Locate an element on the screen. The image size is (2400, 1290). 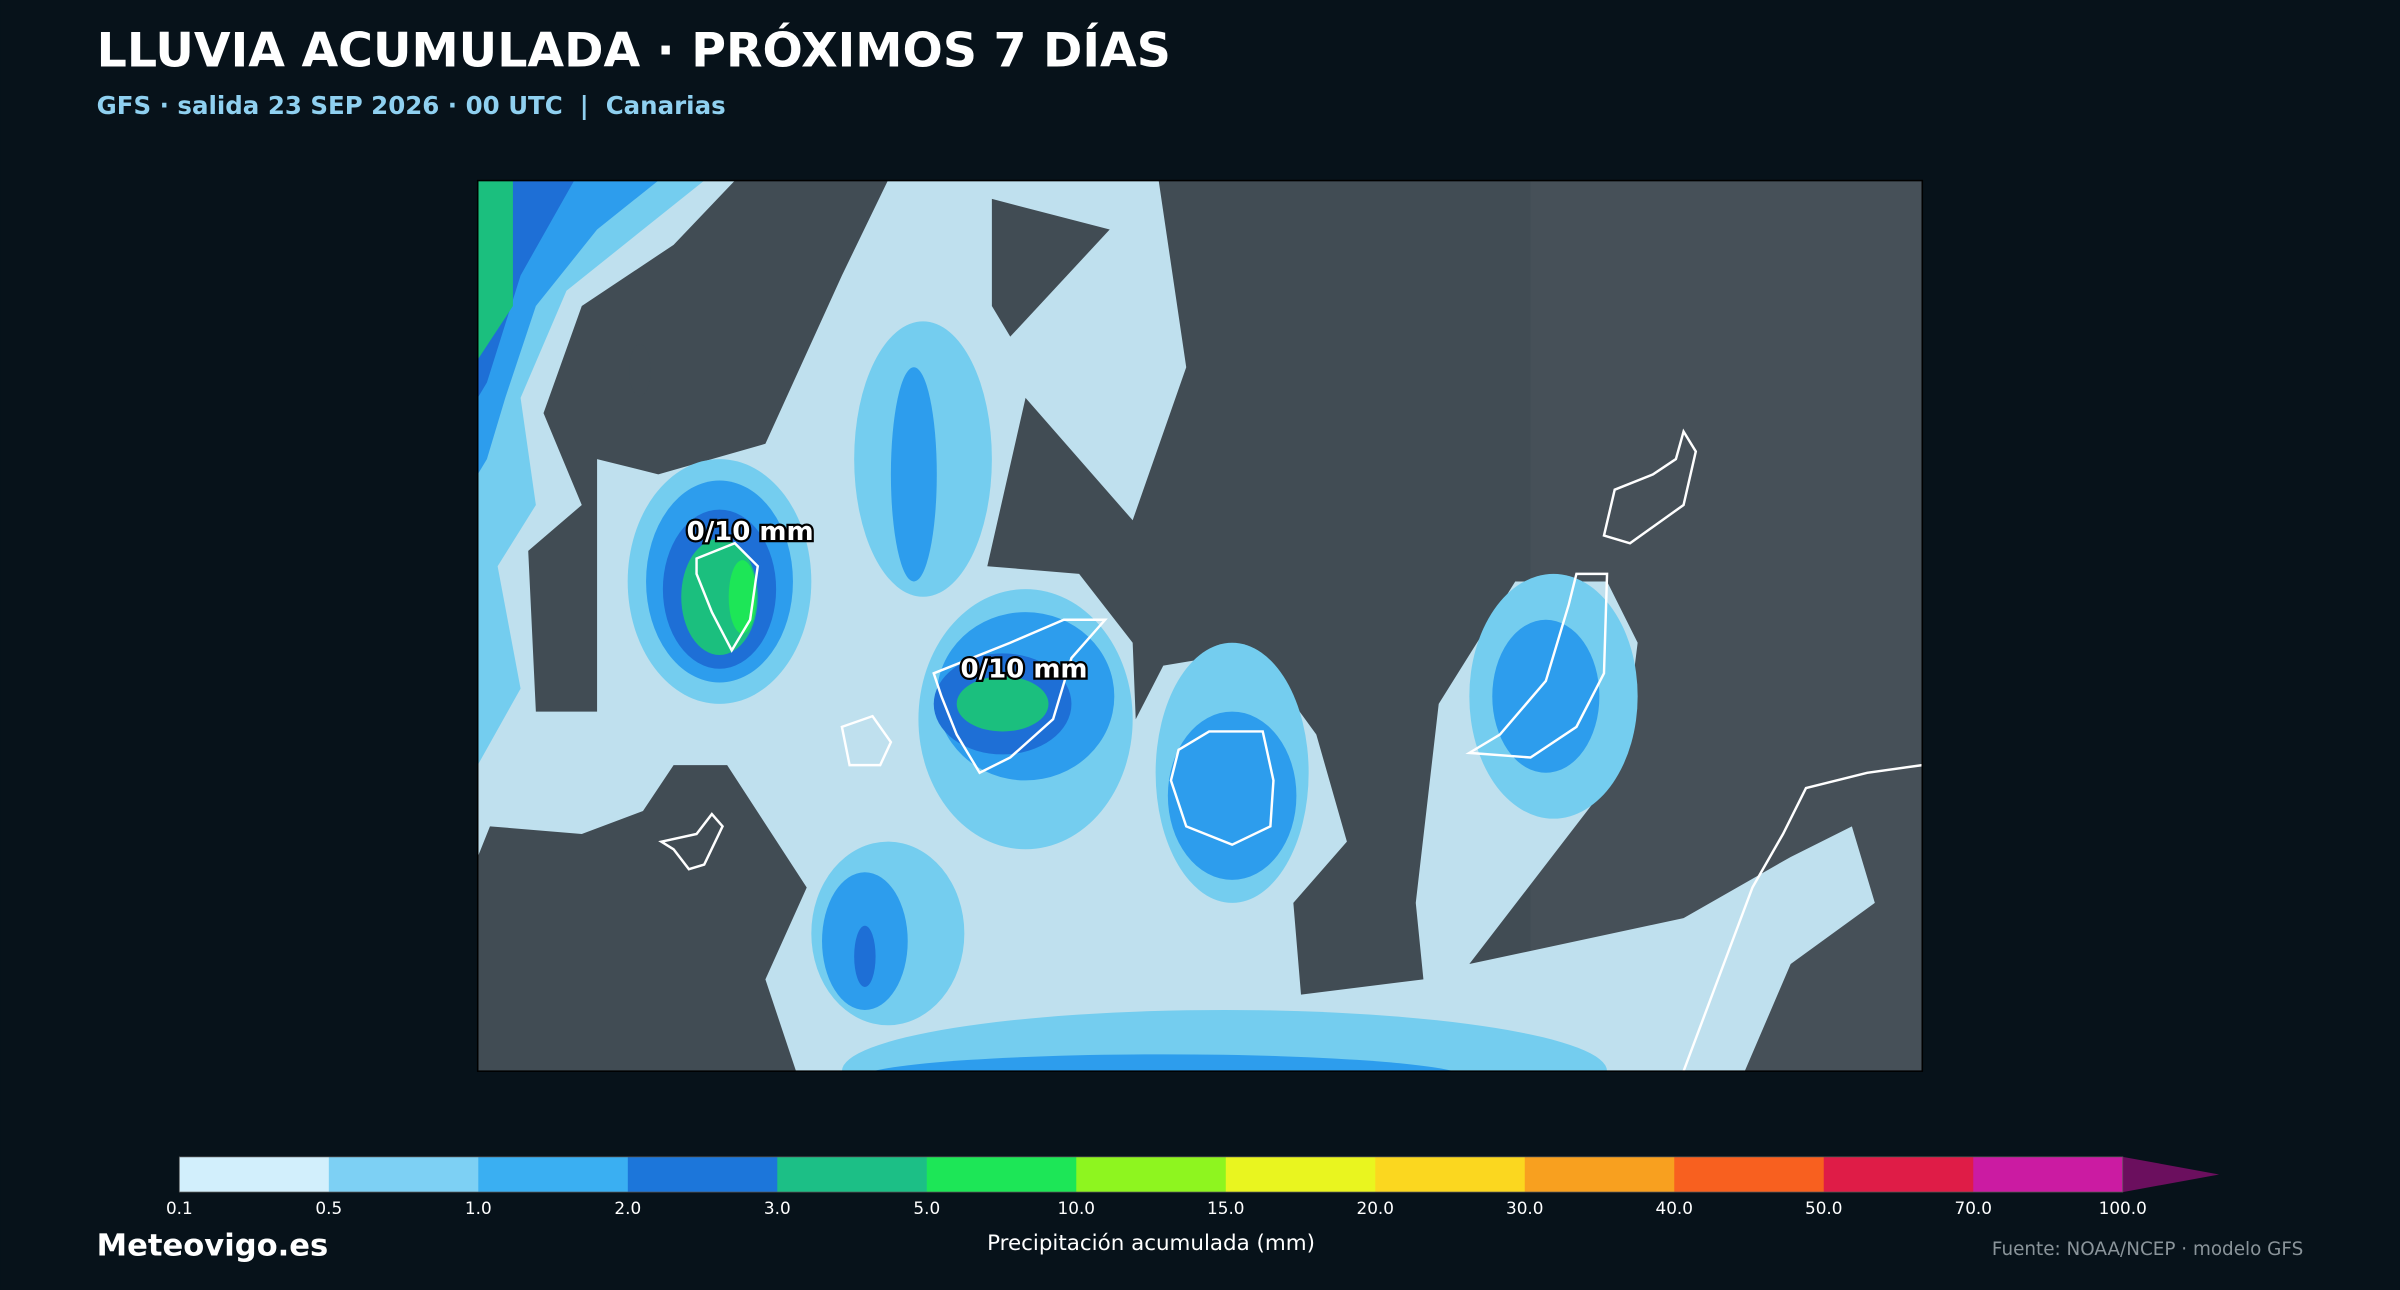
colorbar-tick-label: 30.0 is located at coordinates (1524, 1208).